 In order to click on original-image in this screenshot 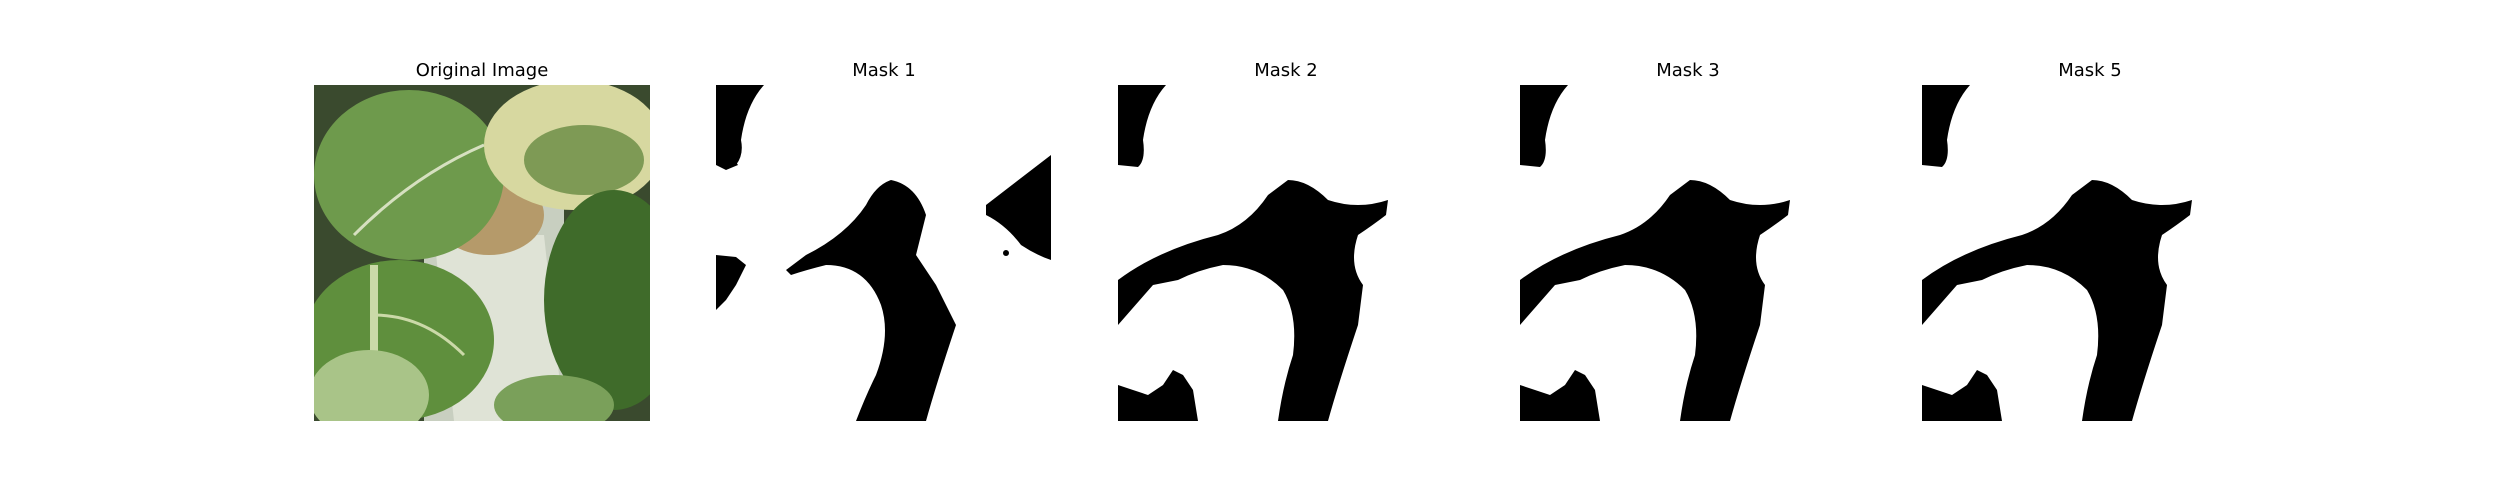, I will do `click(482, 253)`.